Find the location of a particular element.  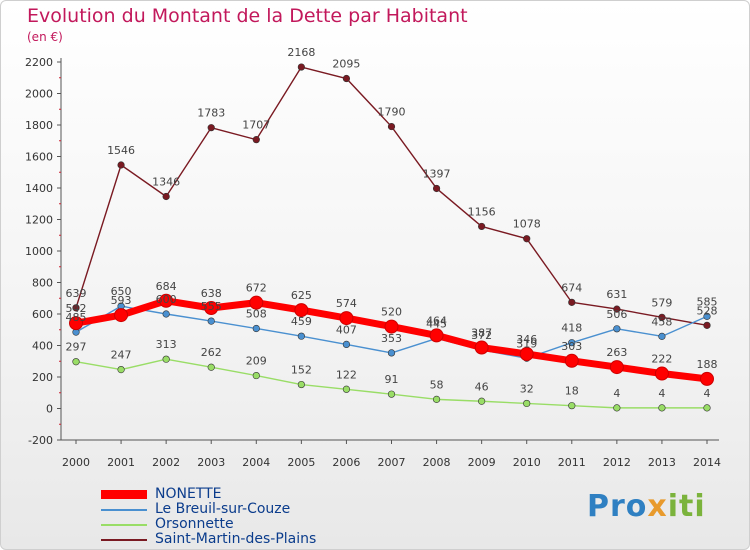

data-label: 555 is located at coordinates (211, 306).